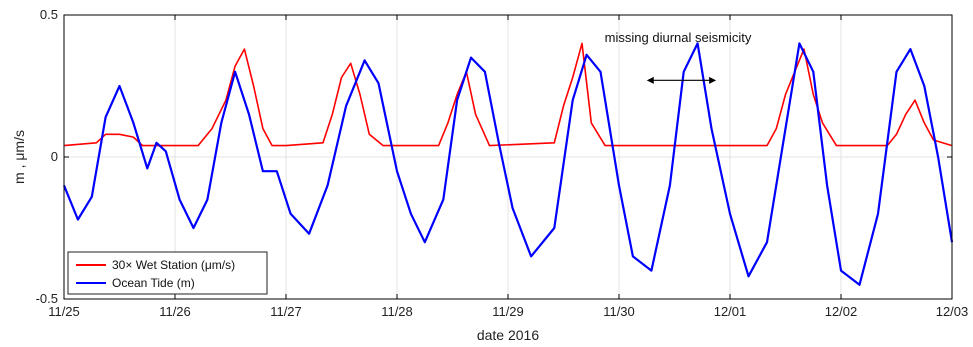  I want to click on annotation-text: missing diurnal seismicity, so click(678, 37).